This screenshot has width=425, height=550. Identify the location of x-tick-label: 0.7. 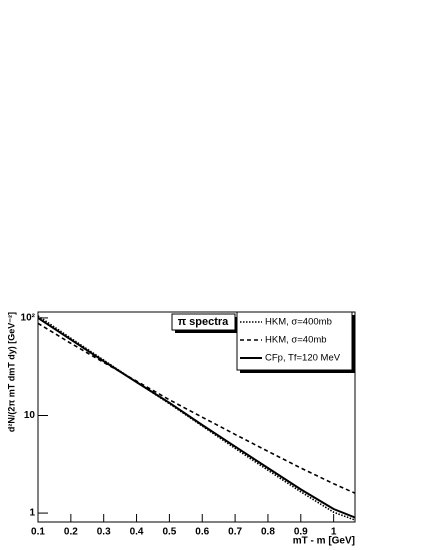
(235, 532).